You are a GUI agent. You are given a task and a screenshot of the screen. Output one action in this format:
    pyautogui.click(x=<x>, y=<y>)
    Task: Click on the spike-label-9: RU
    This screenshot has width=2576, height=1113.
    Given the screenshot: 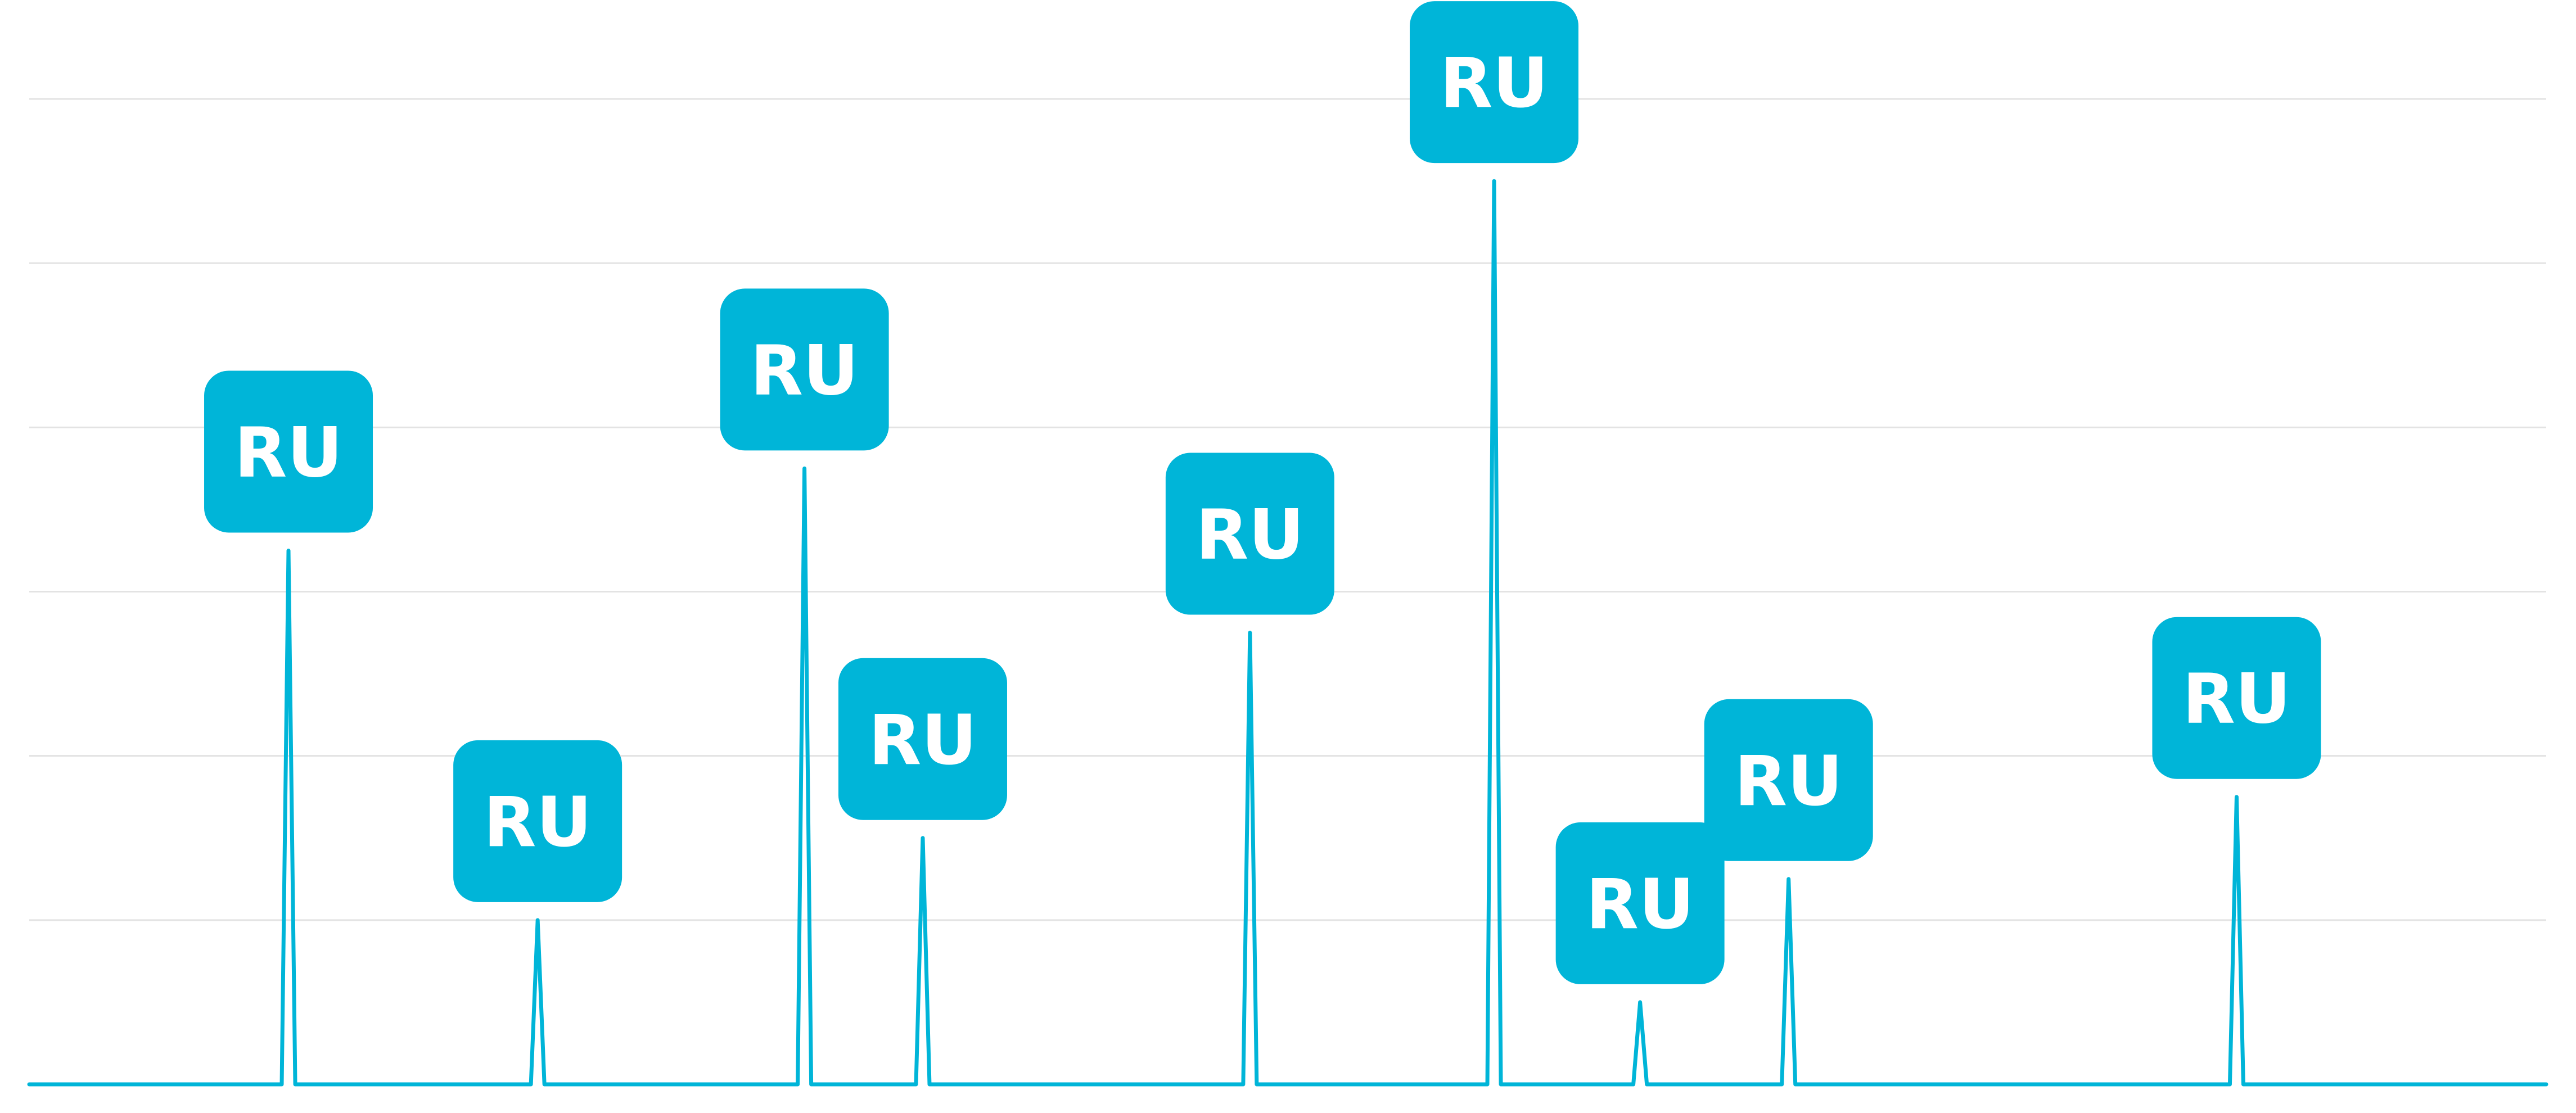 What is the action you would take?
    pyautogui.click(x=2236, y=698)
    